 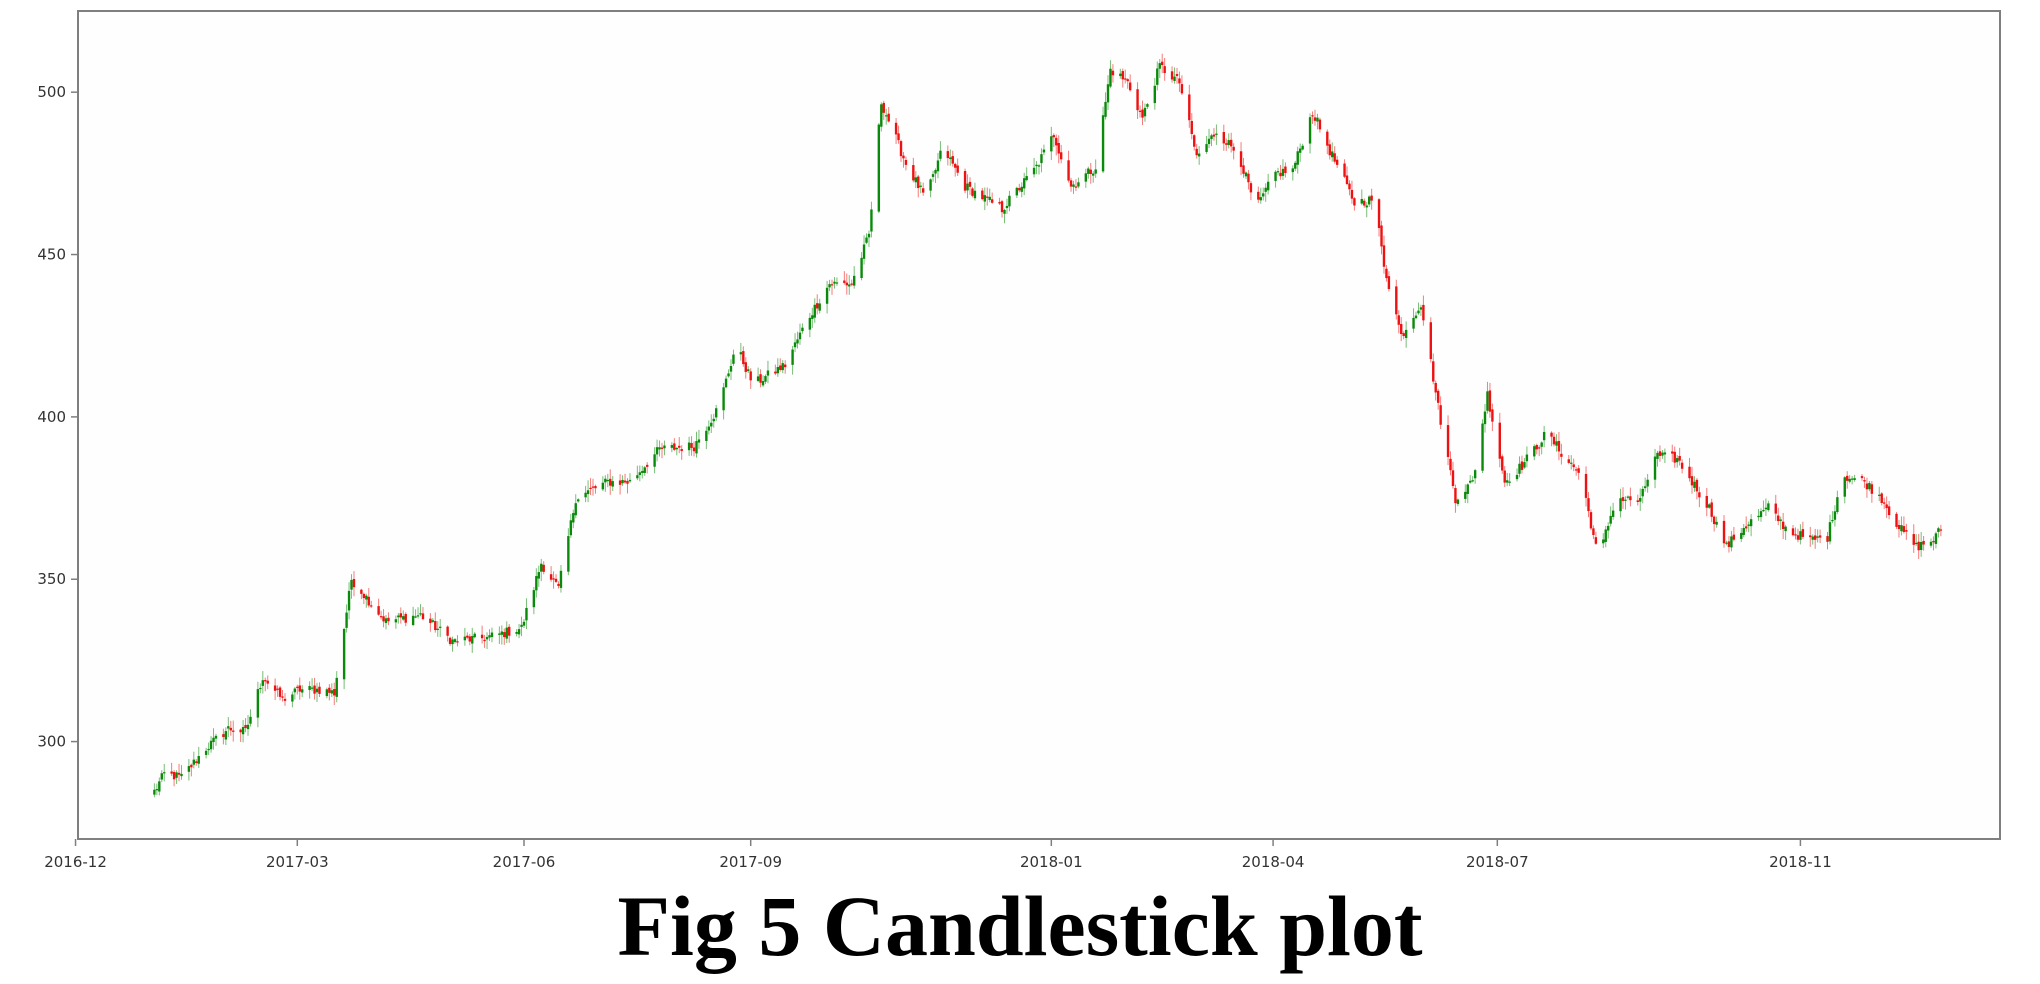 I want to click on x-tick-label: 2018-01, so click(x=1051, y=862).